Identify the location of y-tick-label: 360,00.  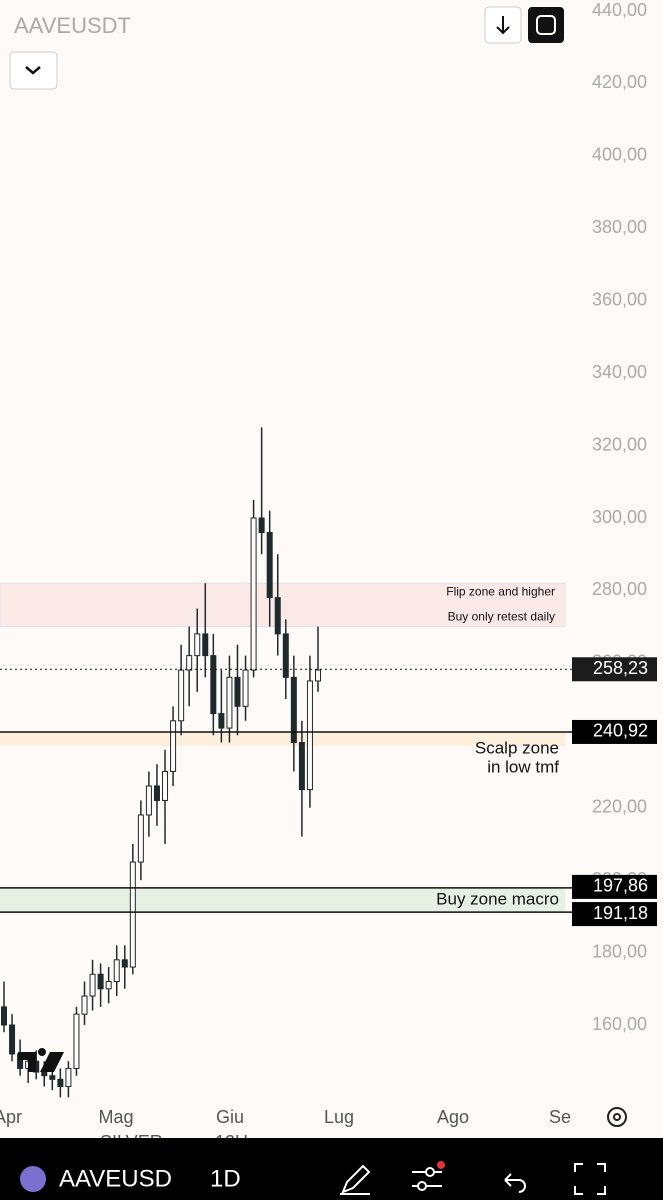
(619, 299).